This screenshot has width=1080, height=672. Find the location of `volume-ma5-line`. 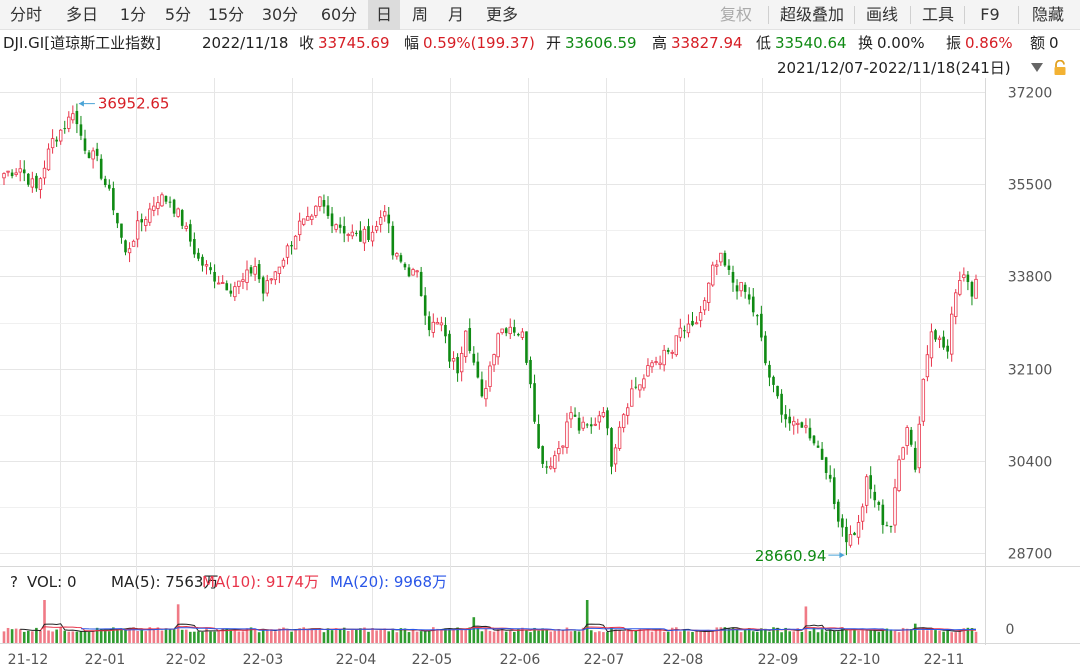

volume-ma5-line is located at coordinates (498, 628).